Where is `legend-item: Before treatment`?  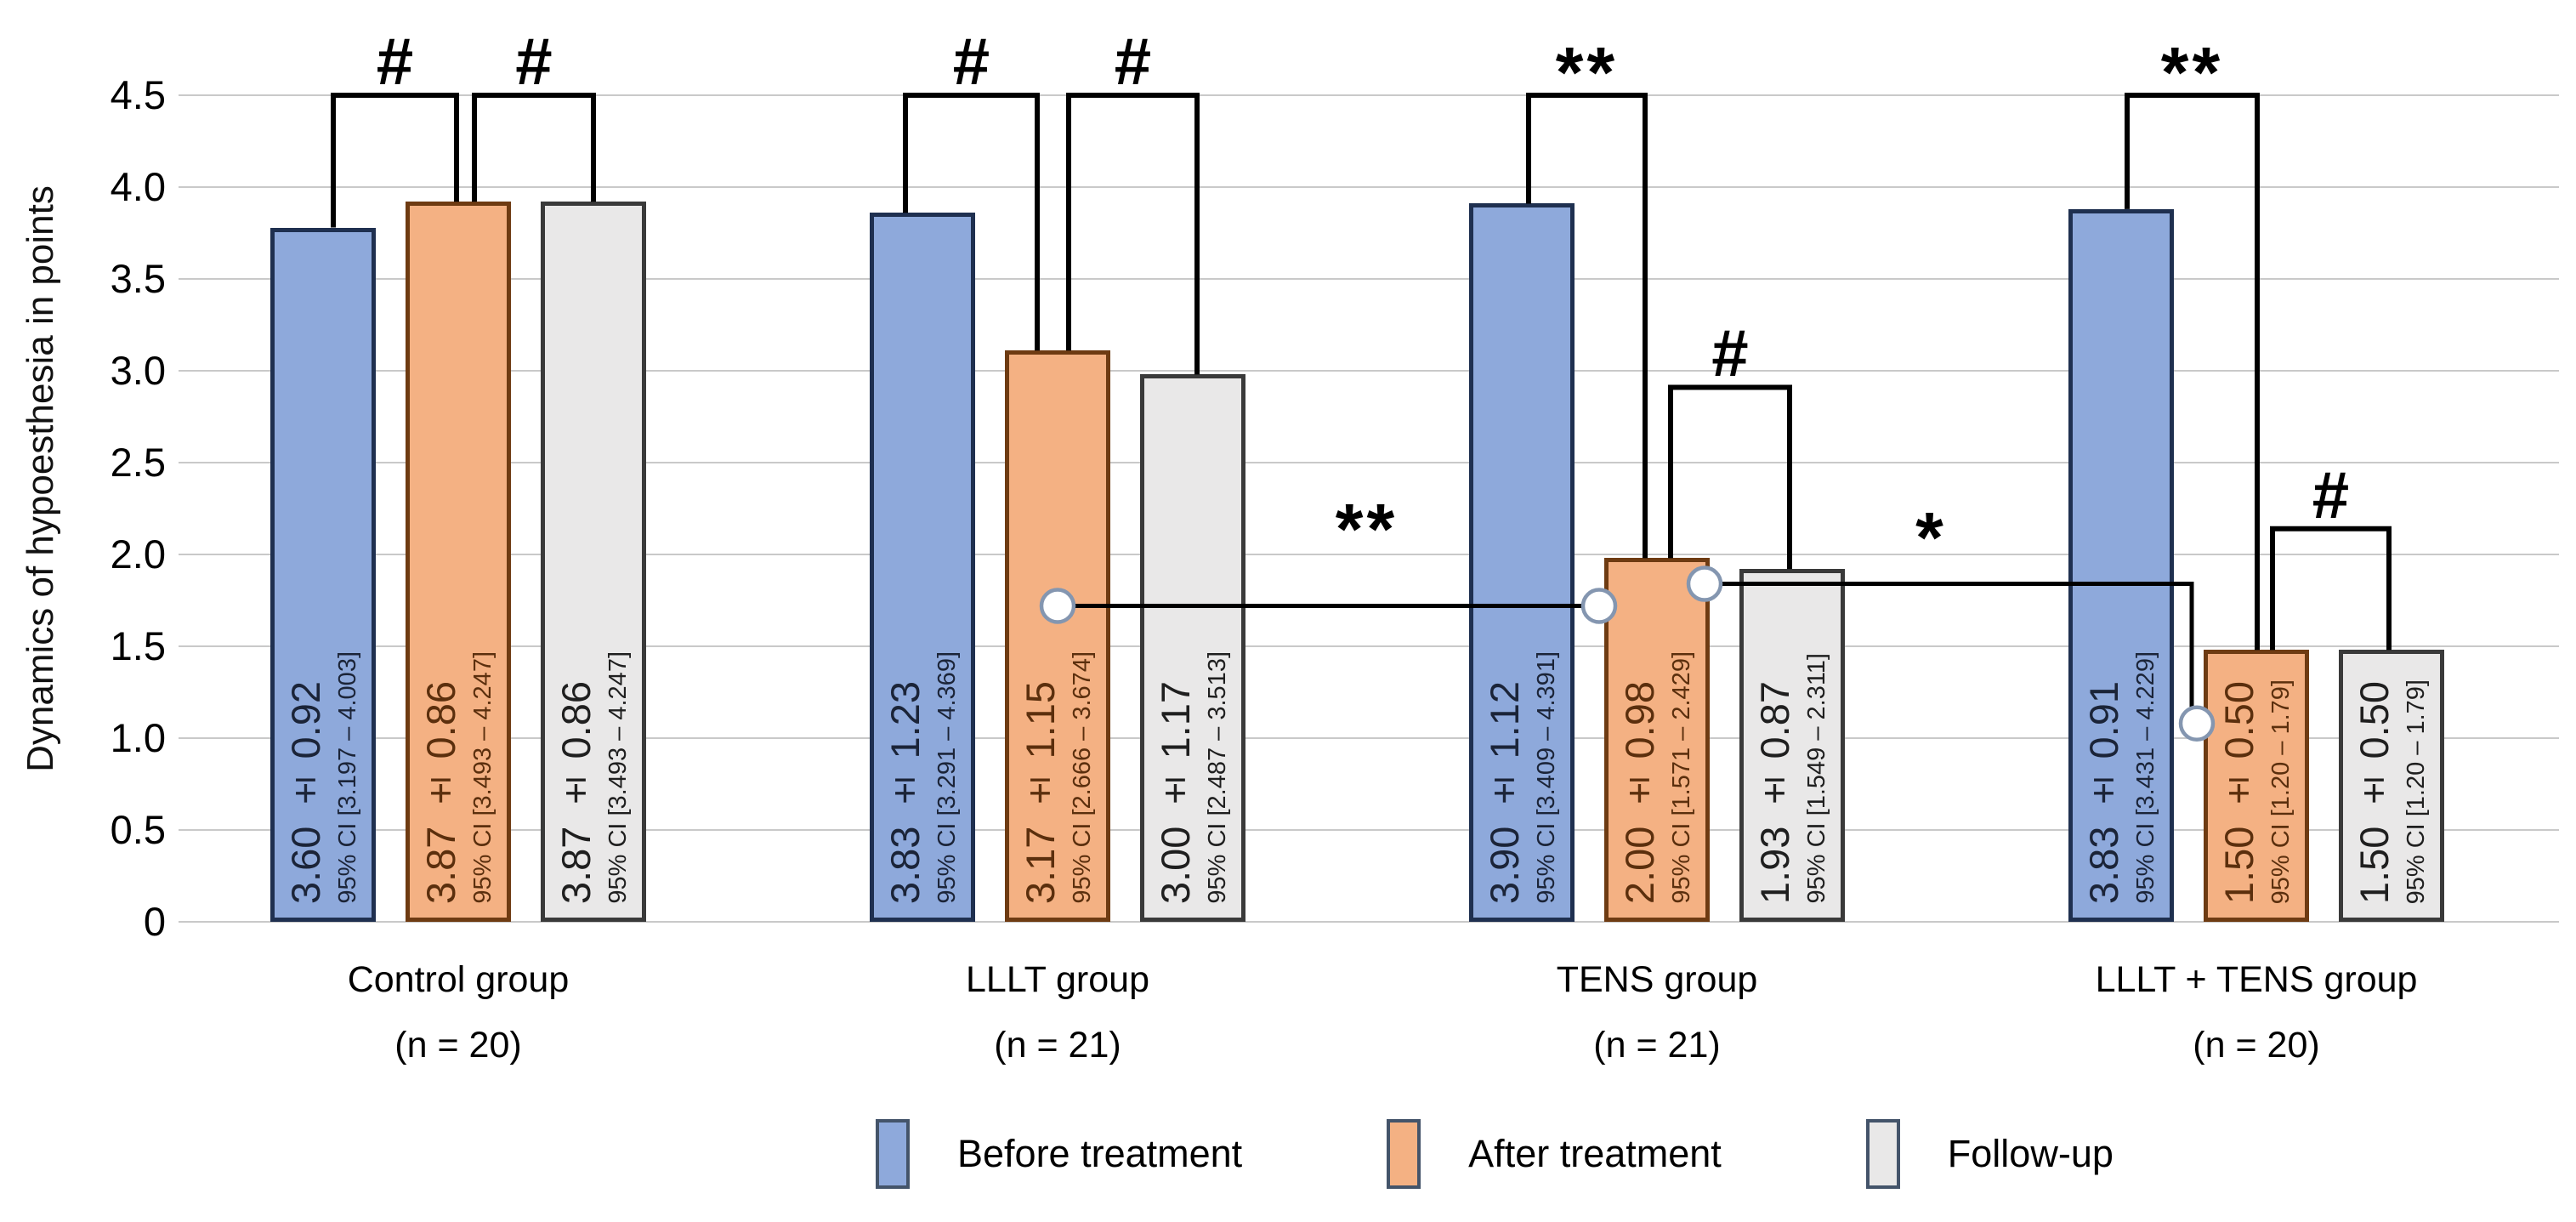 legend-item: Before treatment is located at coordinates (1059, 1154).